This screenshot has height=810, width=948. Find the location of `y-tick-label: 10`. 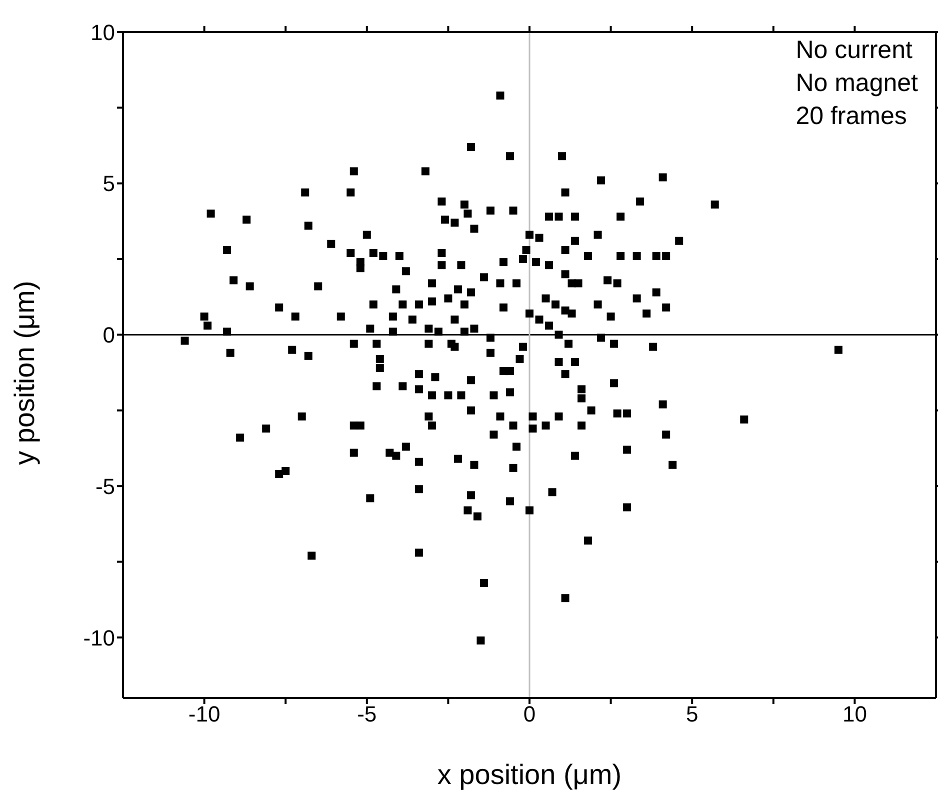

y-tick-label: 10 is located at coordinates (102, 32).